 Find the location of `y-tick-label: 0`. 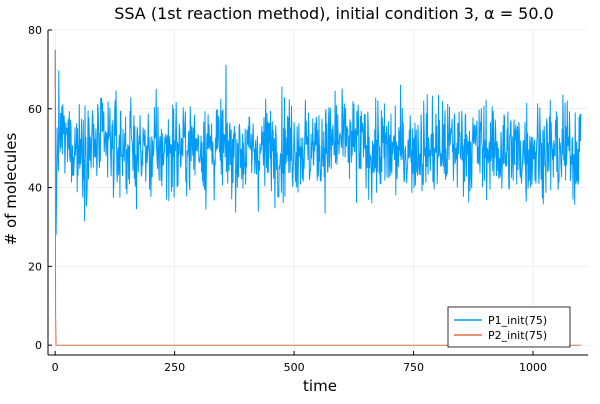

y-tick-label: 0 is located at coordinates (38, 345).